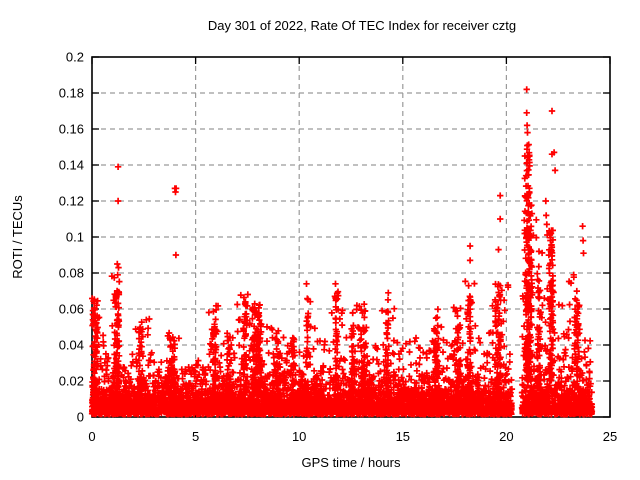 The image size is (640, 480). Describe the element at coordinates (71, 345) in the screenshot. I see `y-tick-label: 0.04` at that location.